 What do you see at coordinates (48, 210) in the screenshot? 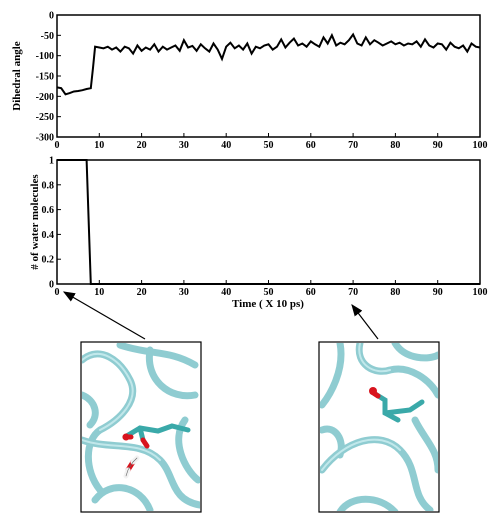
I see `y-tick-label: 0.6` at bounding box center [48, 210].